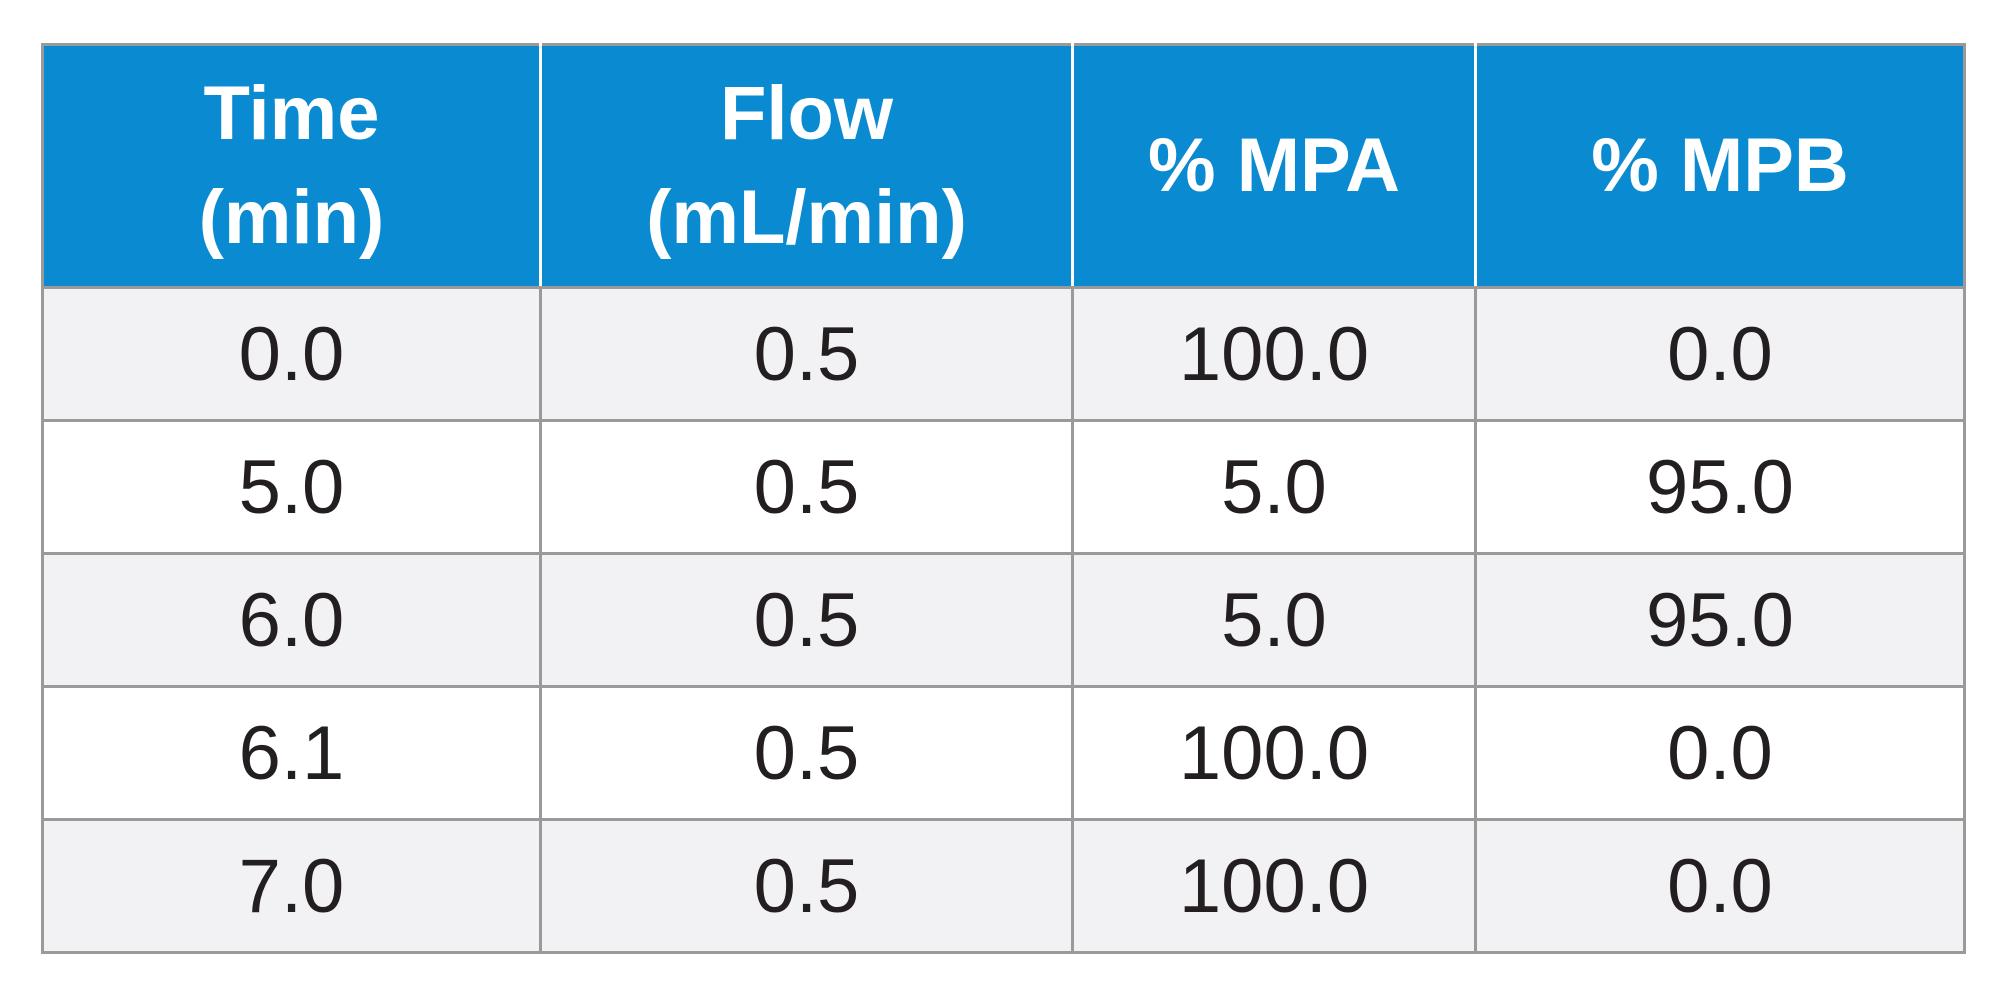 This screenshot has width=2000, height=992. What do you see at coordinates (806, 166) in the screenshot?
I see `header-flow: Flow (mL/min)` at bounding box center [806, 166].